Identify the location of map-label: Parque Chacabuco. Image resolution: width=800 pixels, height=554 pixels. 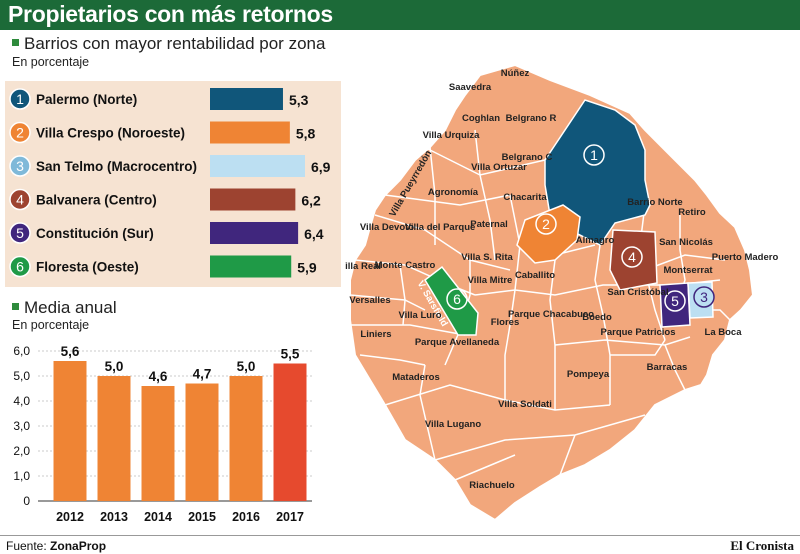
(551, 314).